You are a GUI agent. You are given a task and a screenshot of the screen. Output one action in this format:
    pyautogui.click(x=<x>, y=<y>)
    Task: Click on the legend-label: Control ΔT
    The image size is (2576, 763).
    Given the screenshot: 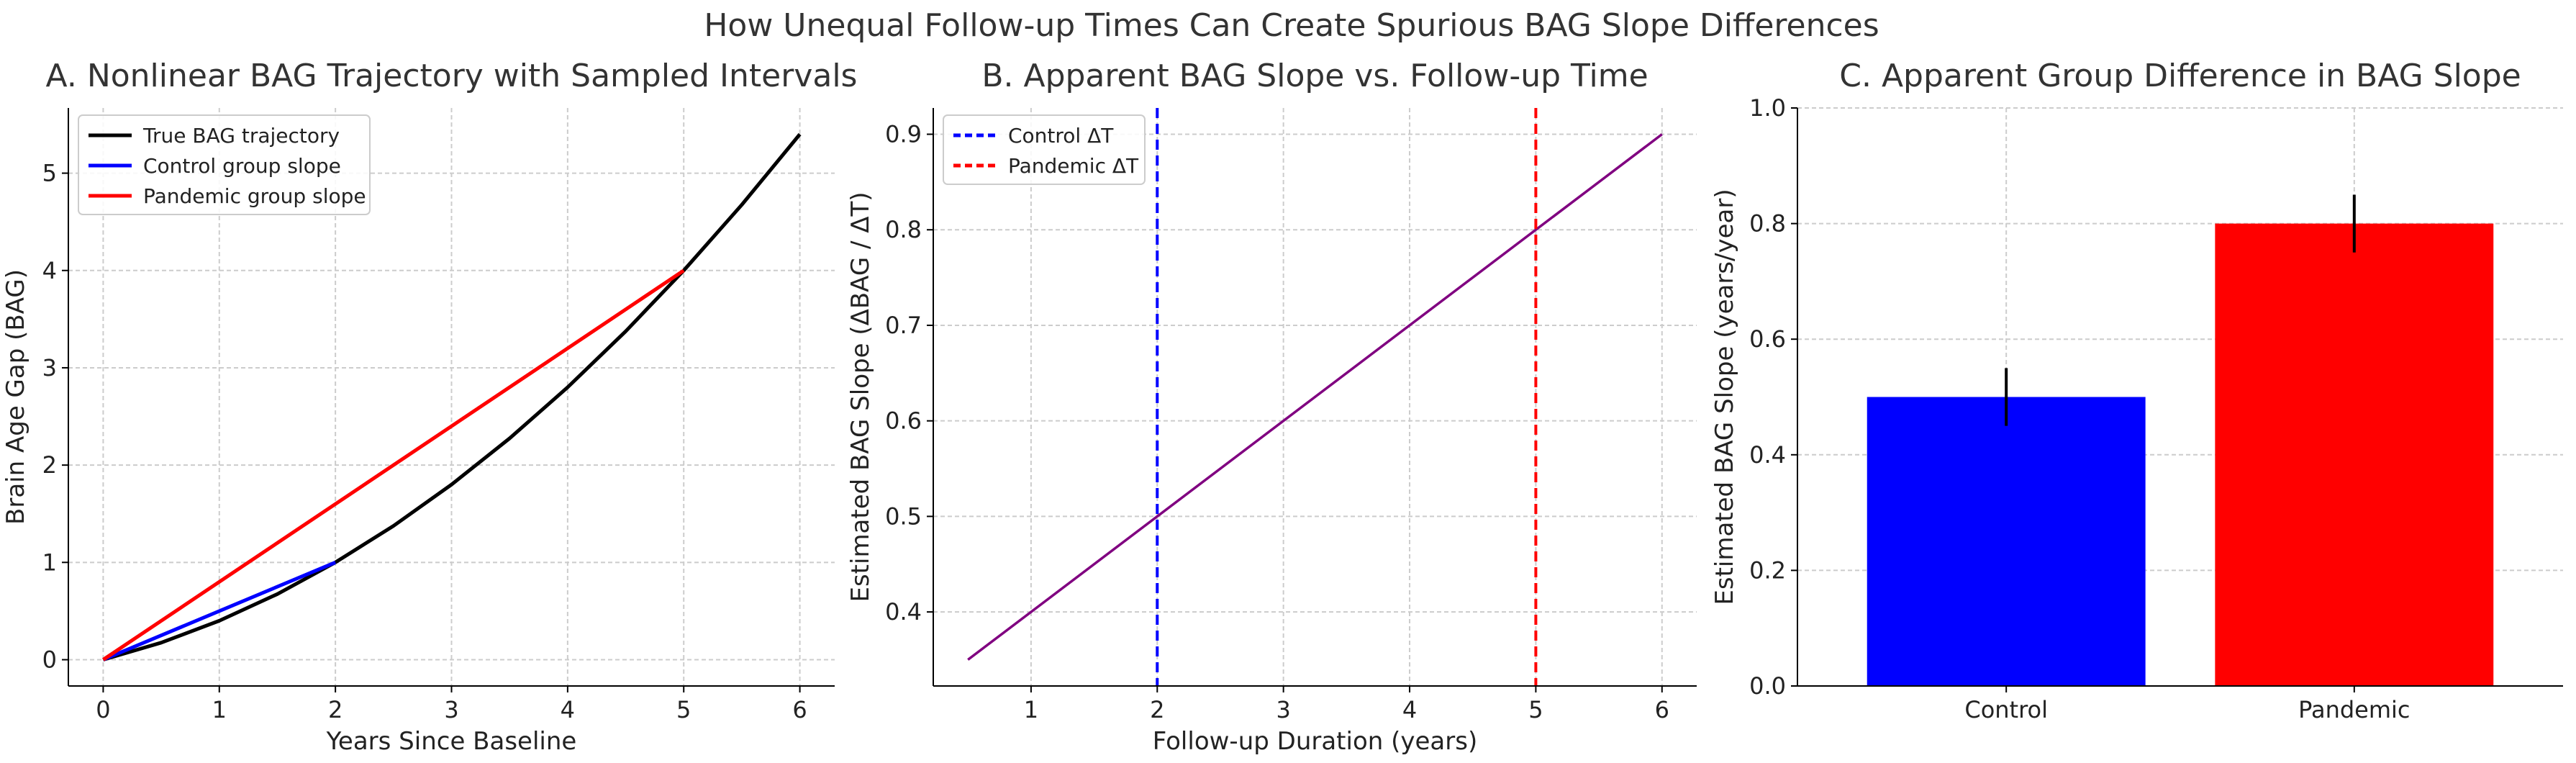 What is the action you would take?
    pyautogui.click(x=1061, y=136)
    